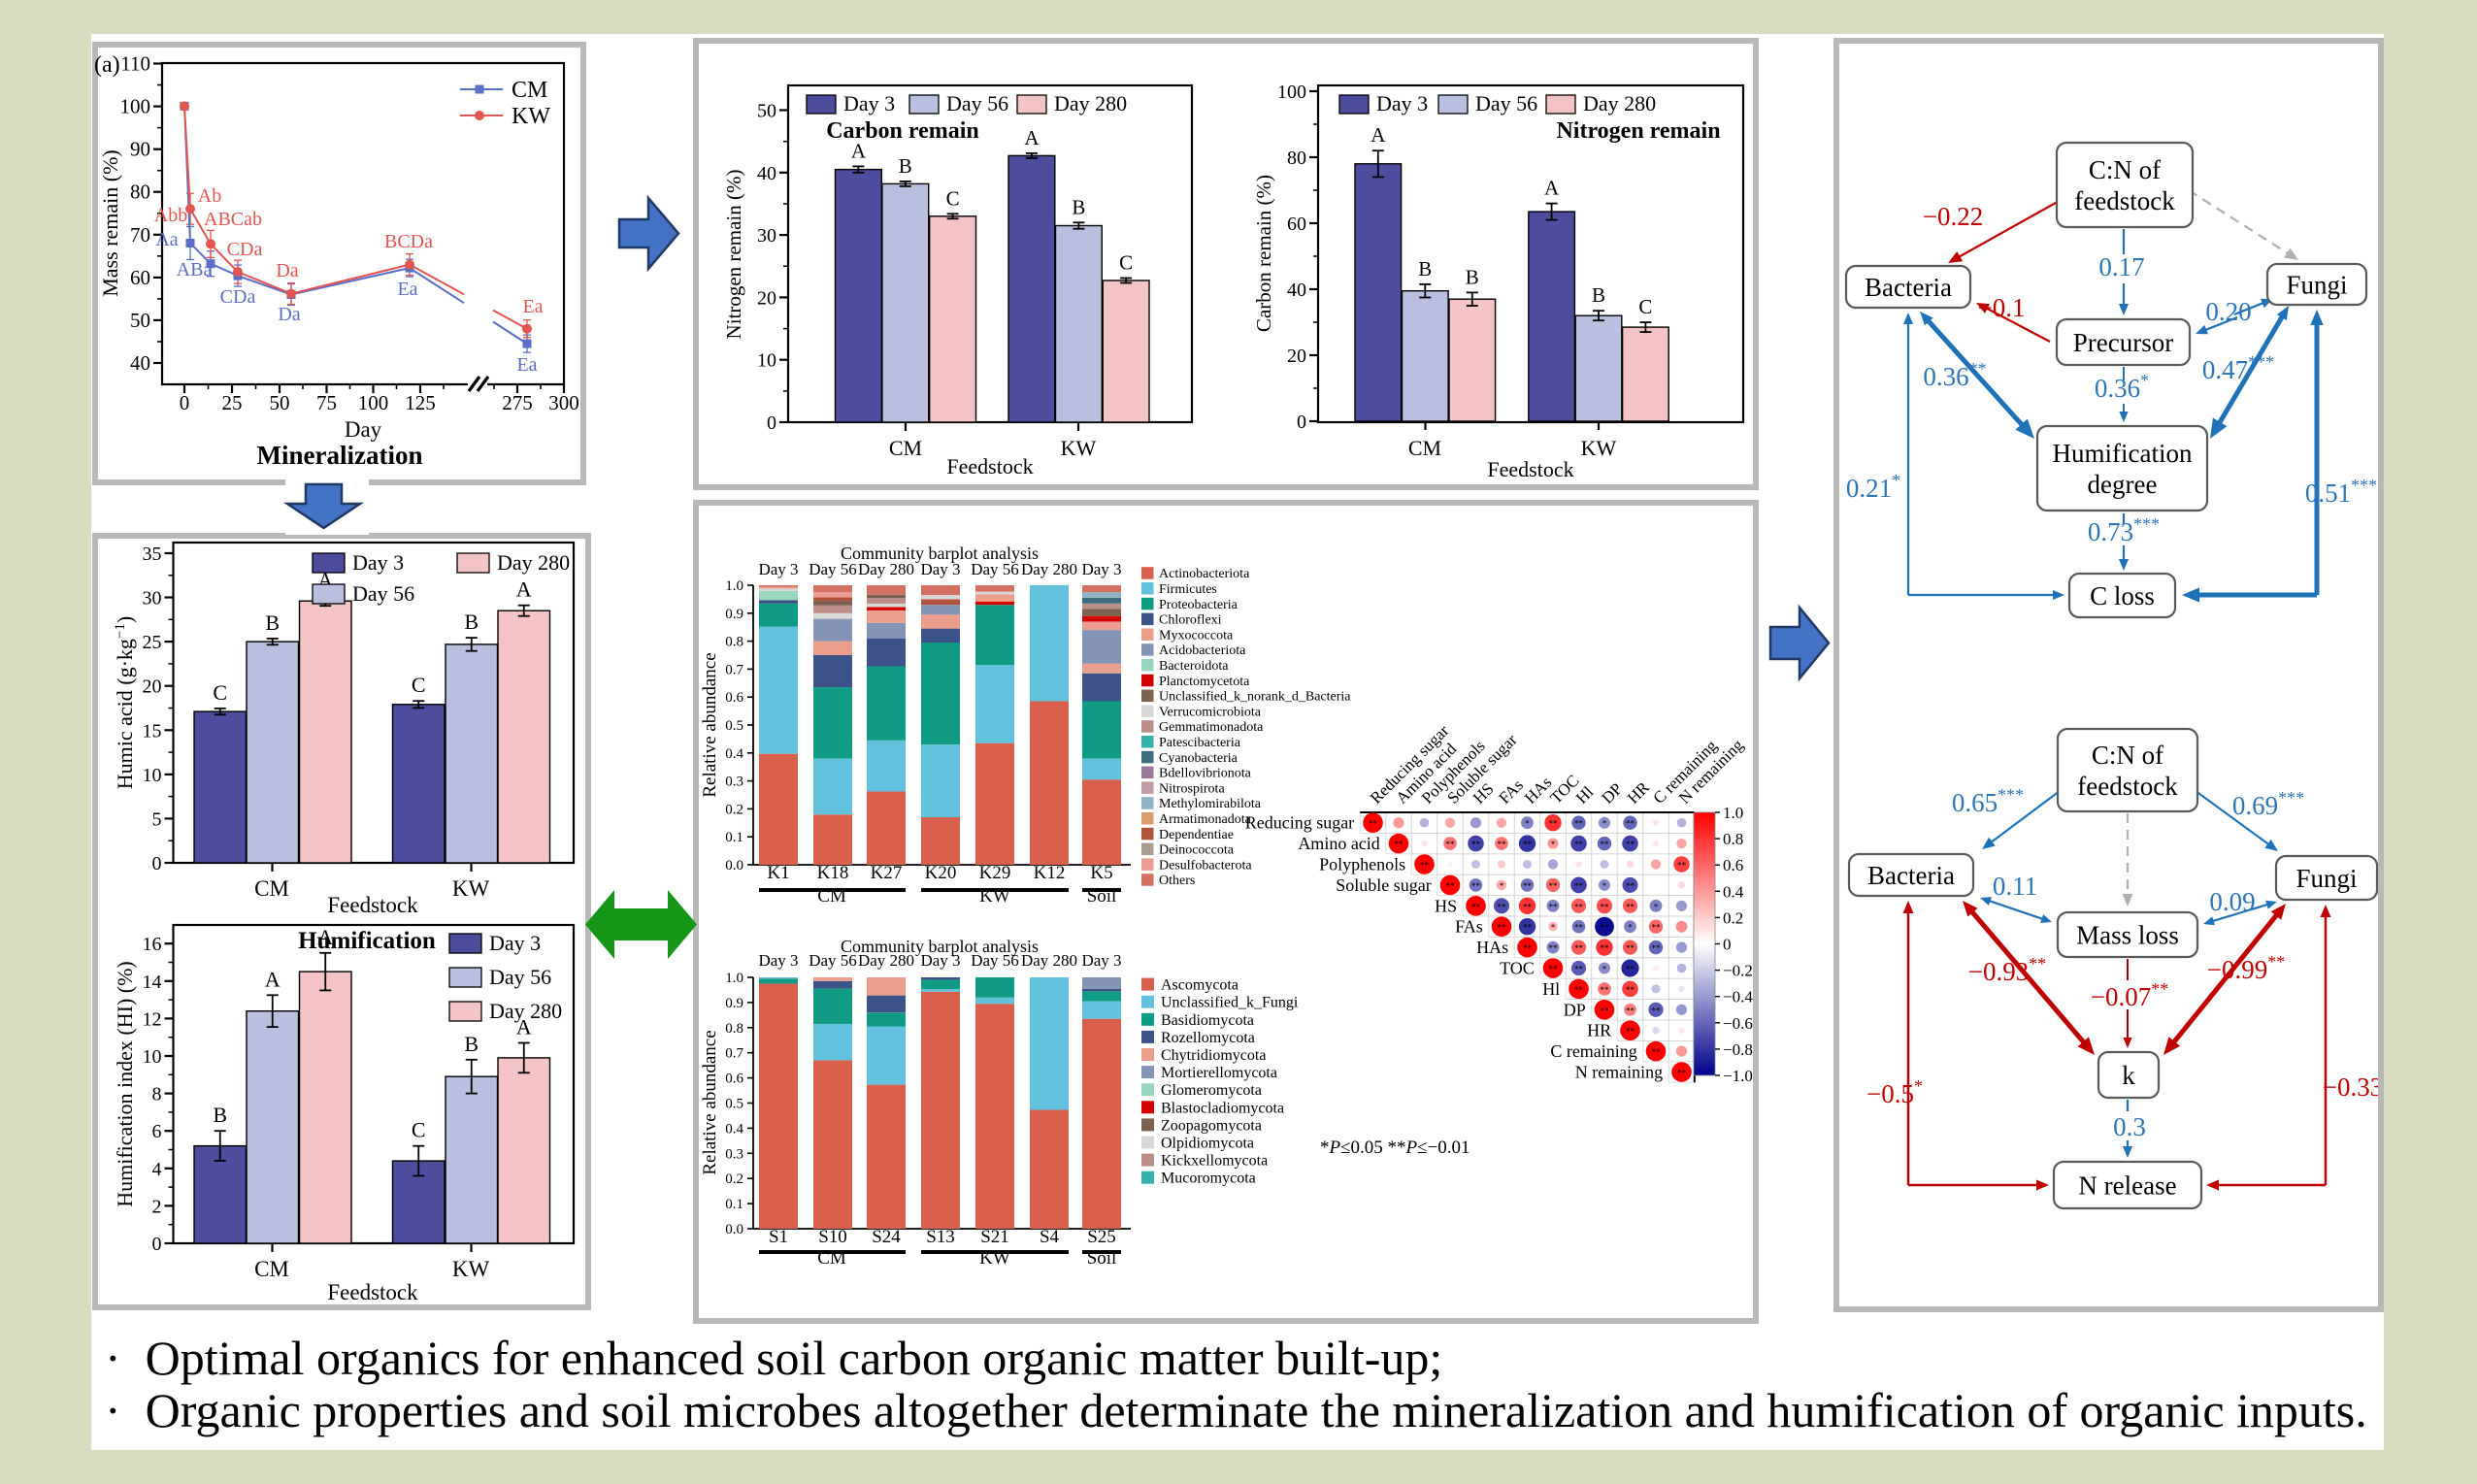  What do you see at coordinates (1263, 253) in the screenshot?
I see `svg-text: Carbon remain (%)` at bounding box center [1263, 253].